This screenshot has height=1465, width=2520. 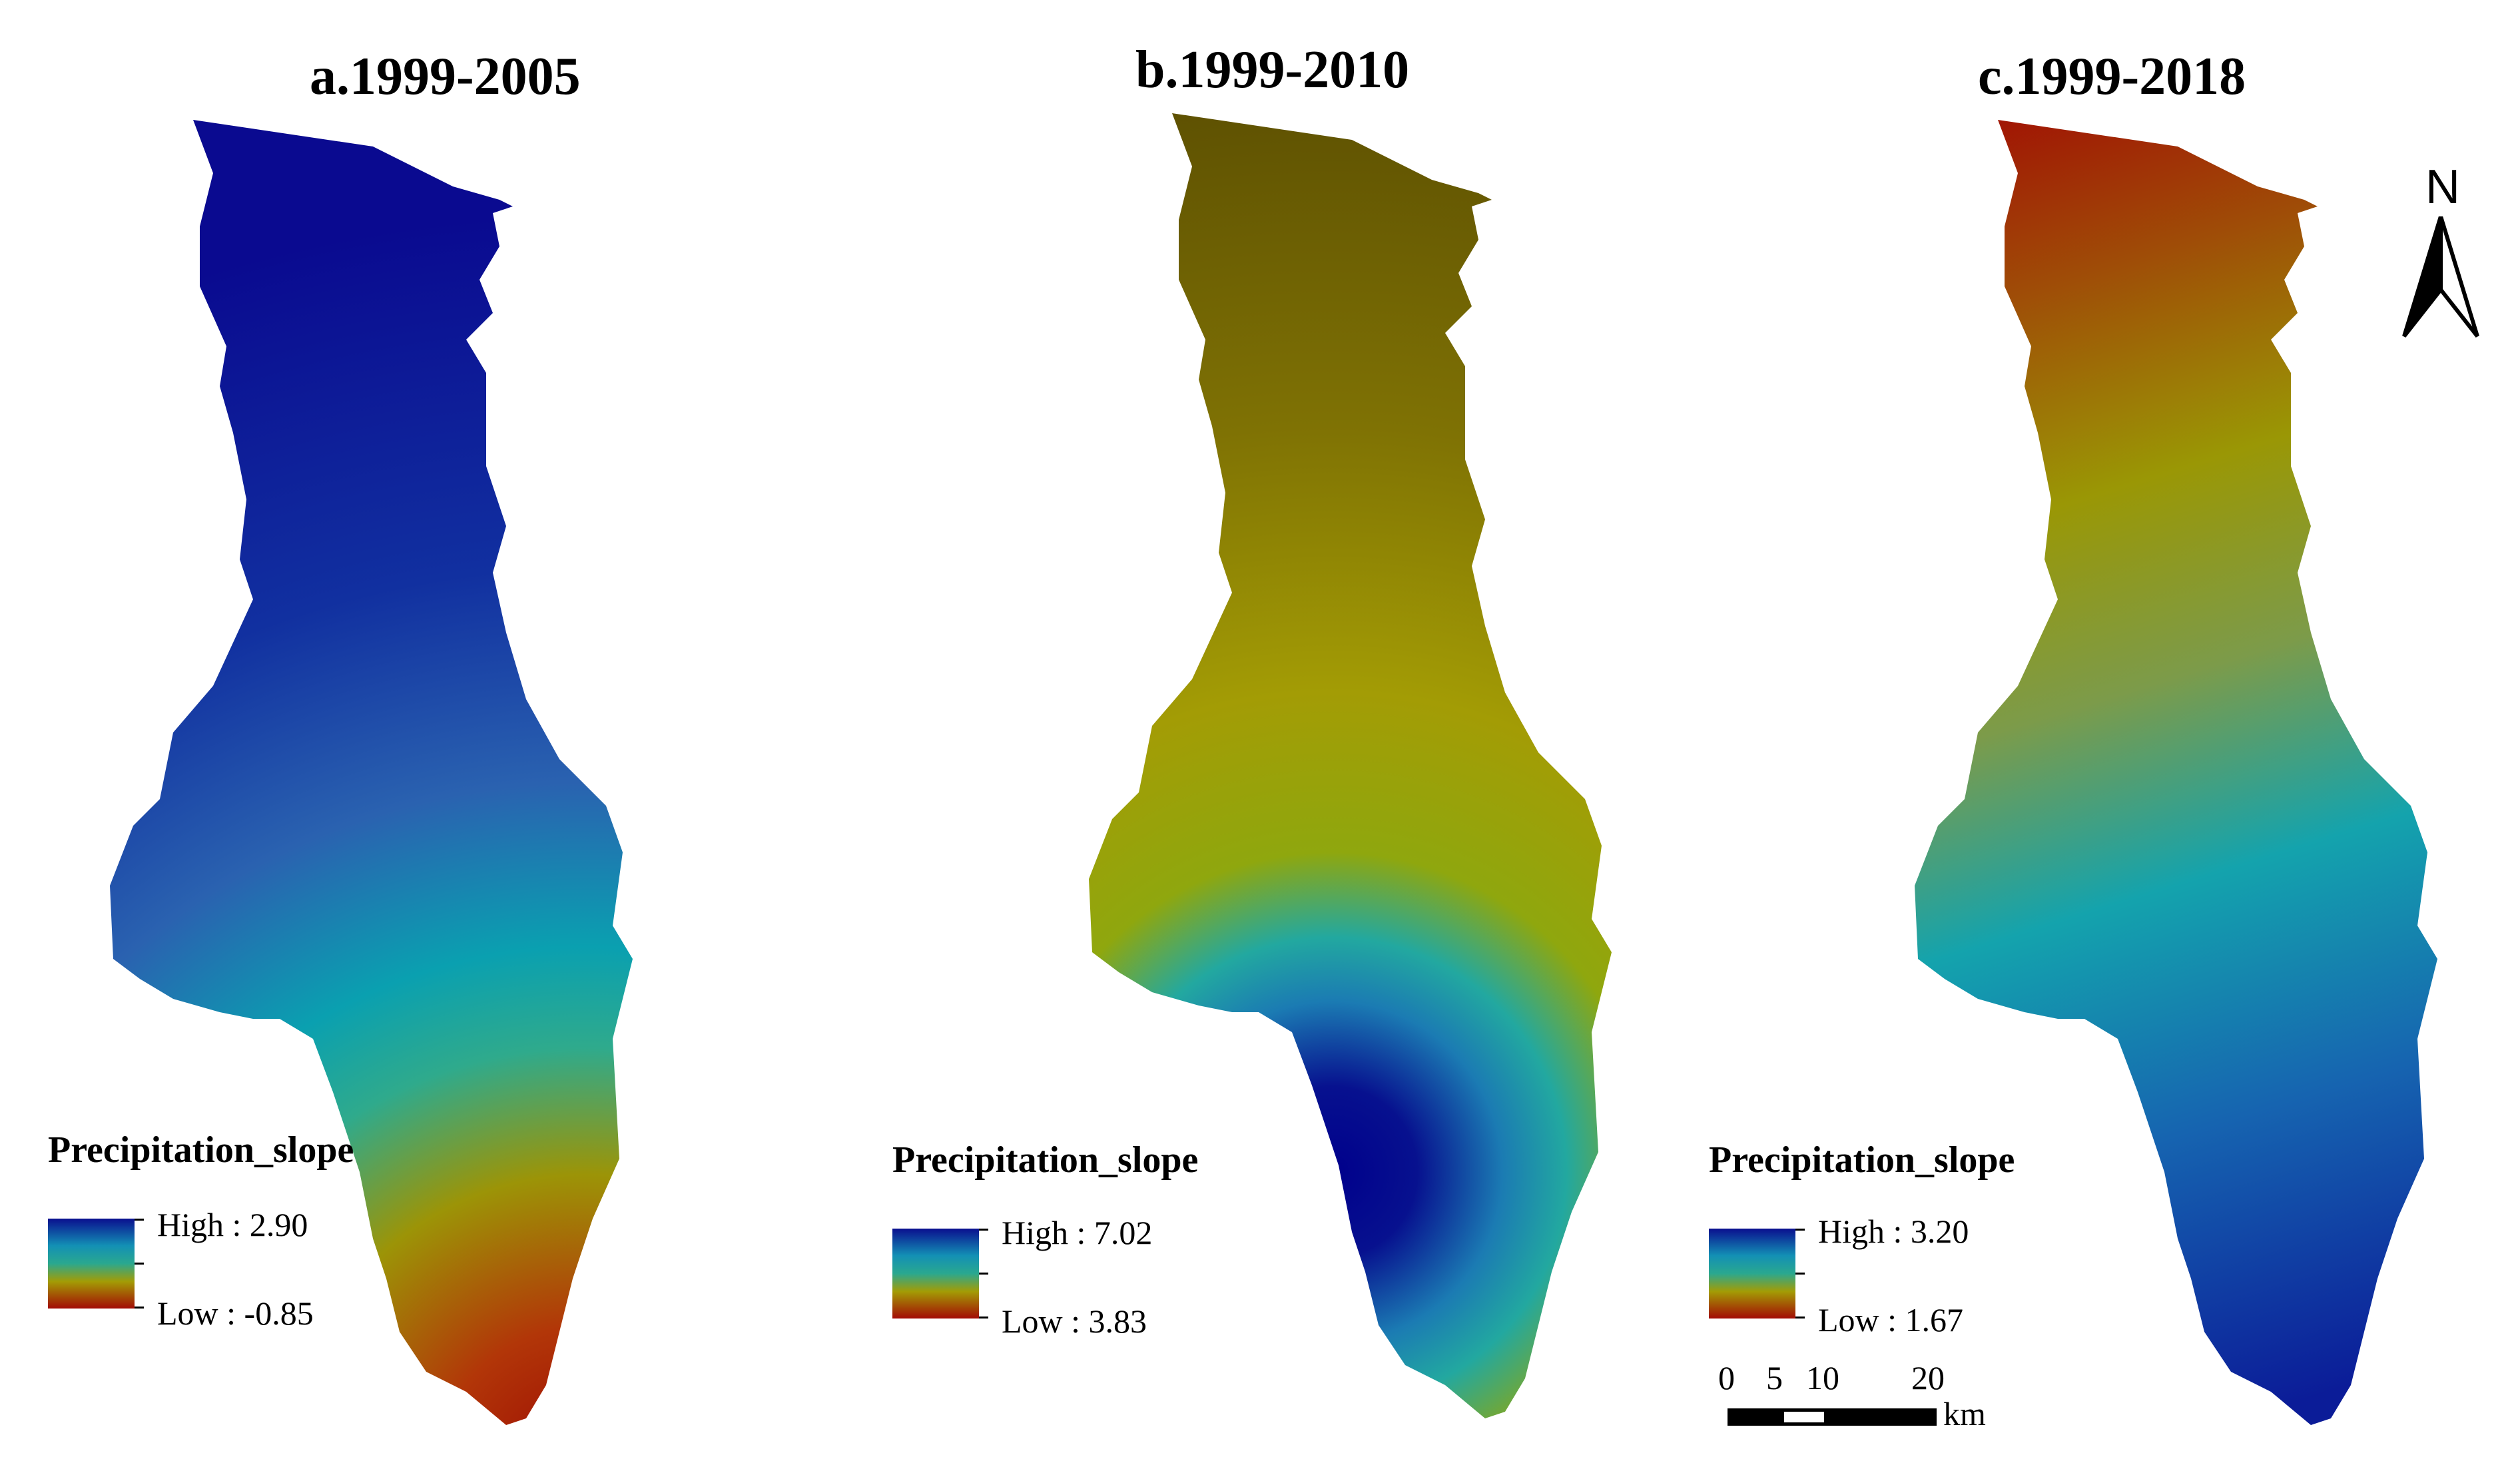 I want to click on legend-title-a: Precipitation_slope, so click(x=201, y=1150).